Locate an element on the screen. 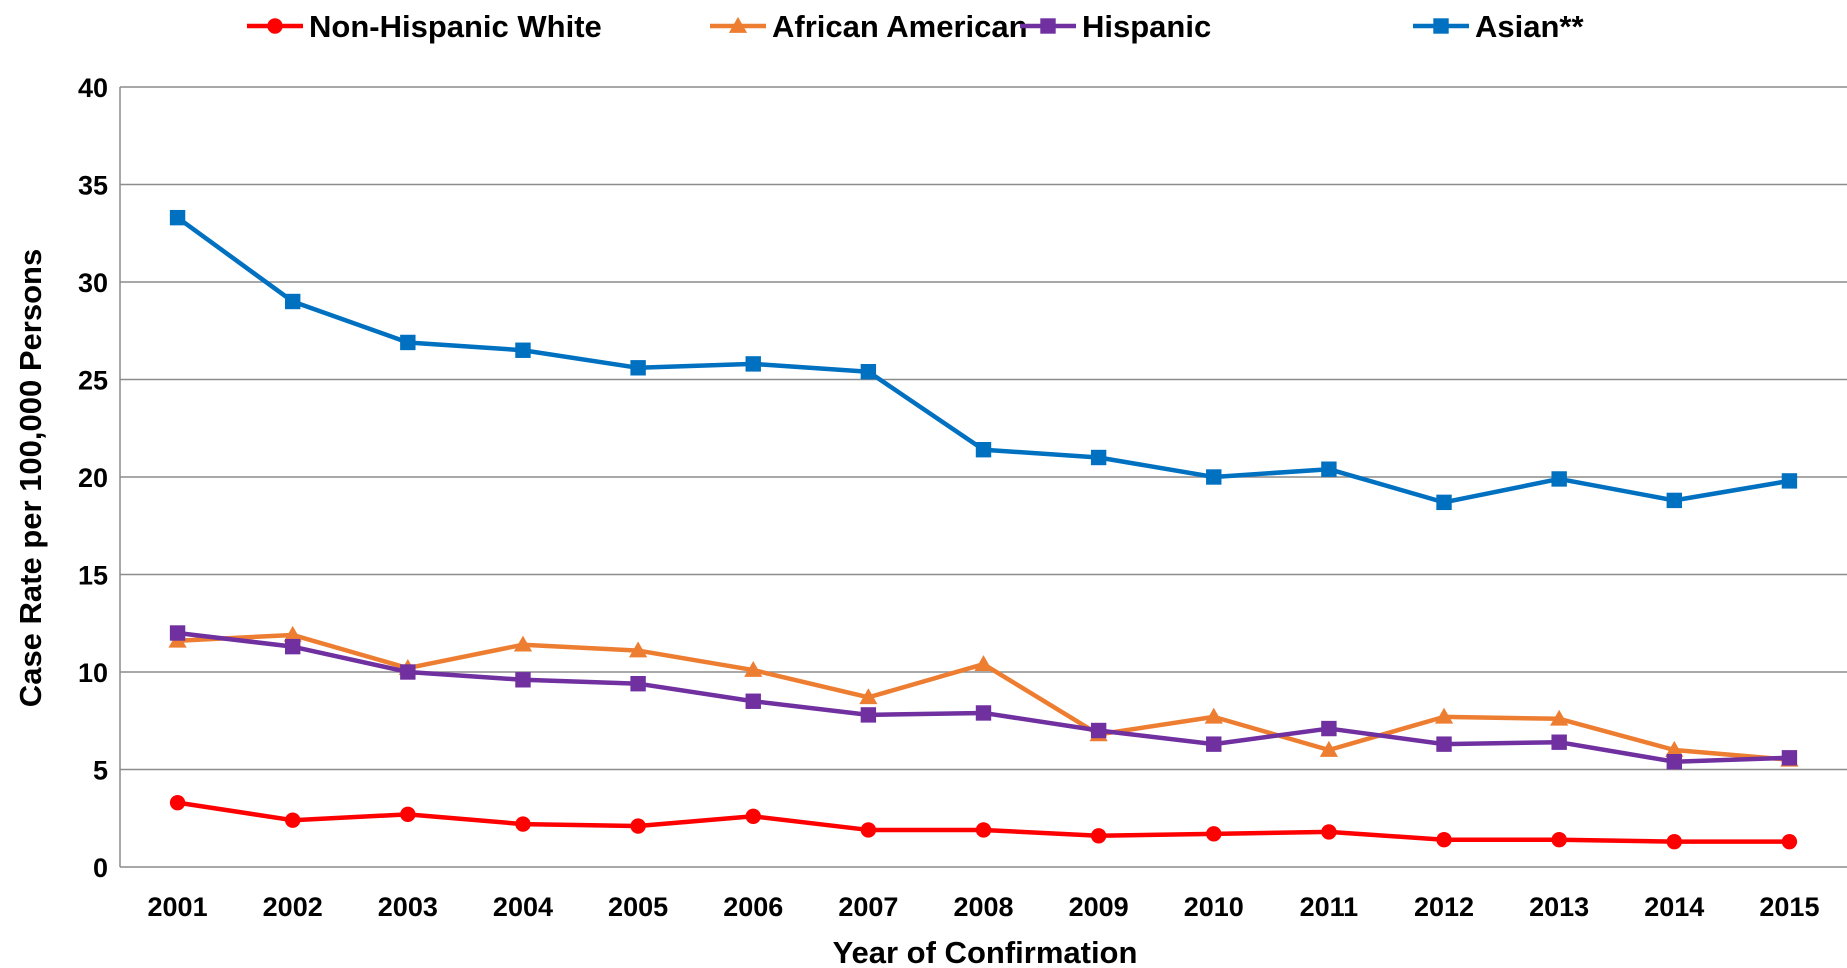  legend-item: Asian** is located at coordinates (1498, 26).